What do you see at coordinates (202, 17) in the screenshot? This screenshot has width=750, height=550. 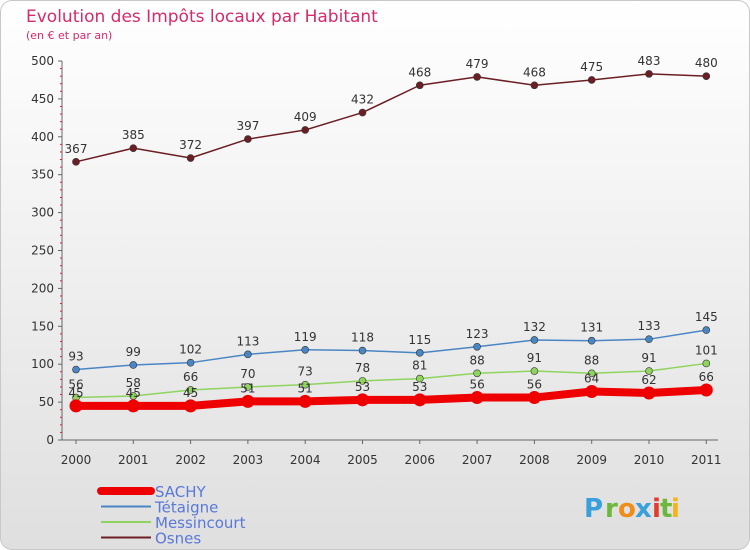 I see `chart-title: Evolution des Impôts locaux par Habitant` at bounding box center [202, 17].